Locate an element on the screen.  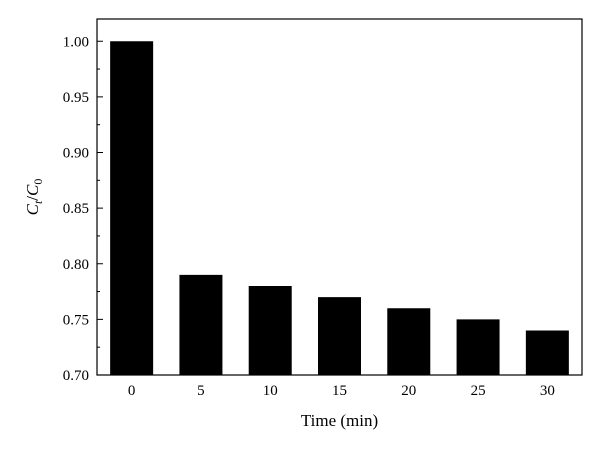
y-tick-label-0.85: 0.85 is located at coordinates (76, 209).